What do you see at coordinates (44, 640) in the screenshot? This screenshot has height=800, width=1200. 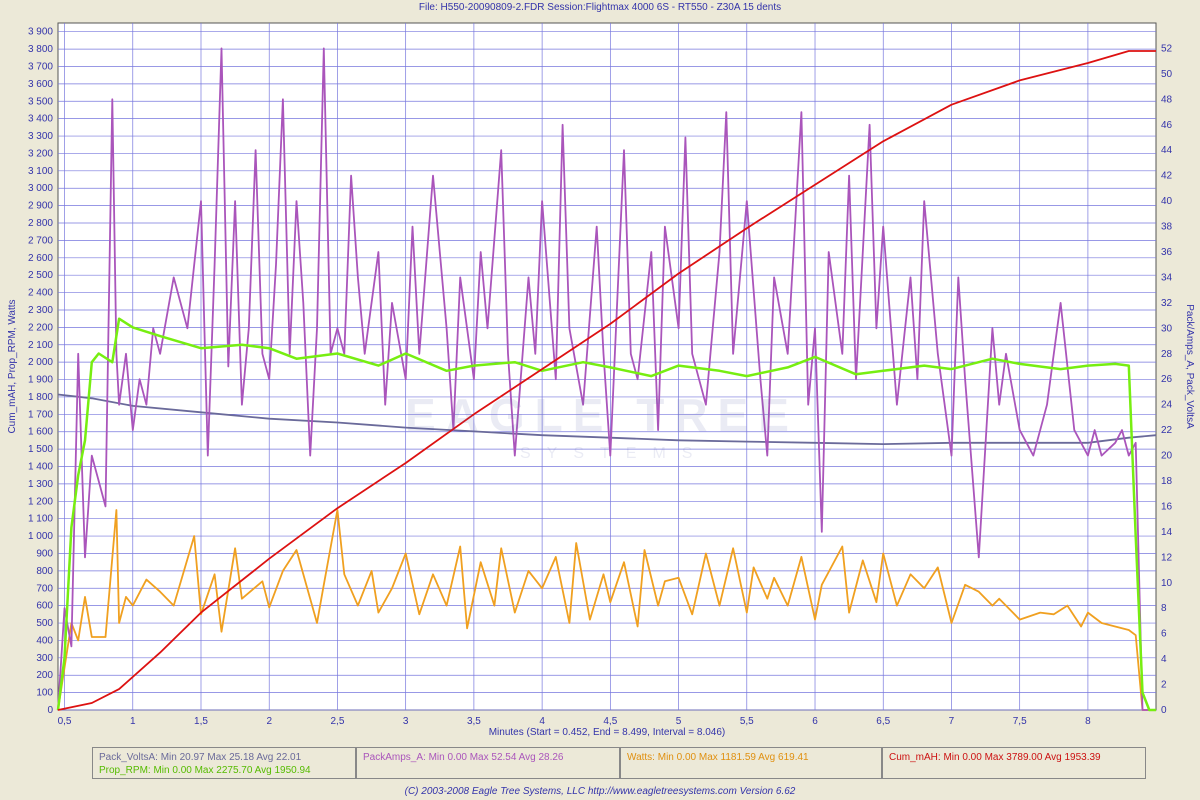 I see `y-left-tick-label: 400` at bounding box center [44, 640].